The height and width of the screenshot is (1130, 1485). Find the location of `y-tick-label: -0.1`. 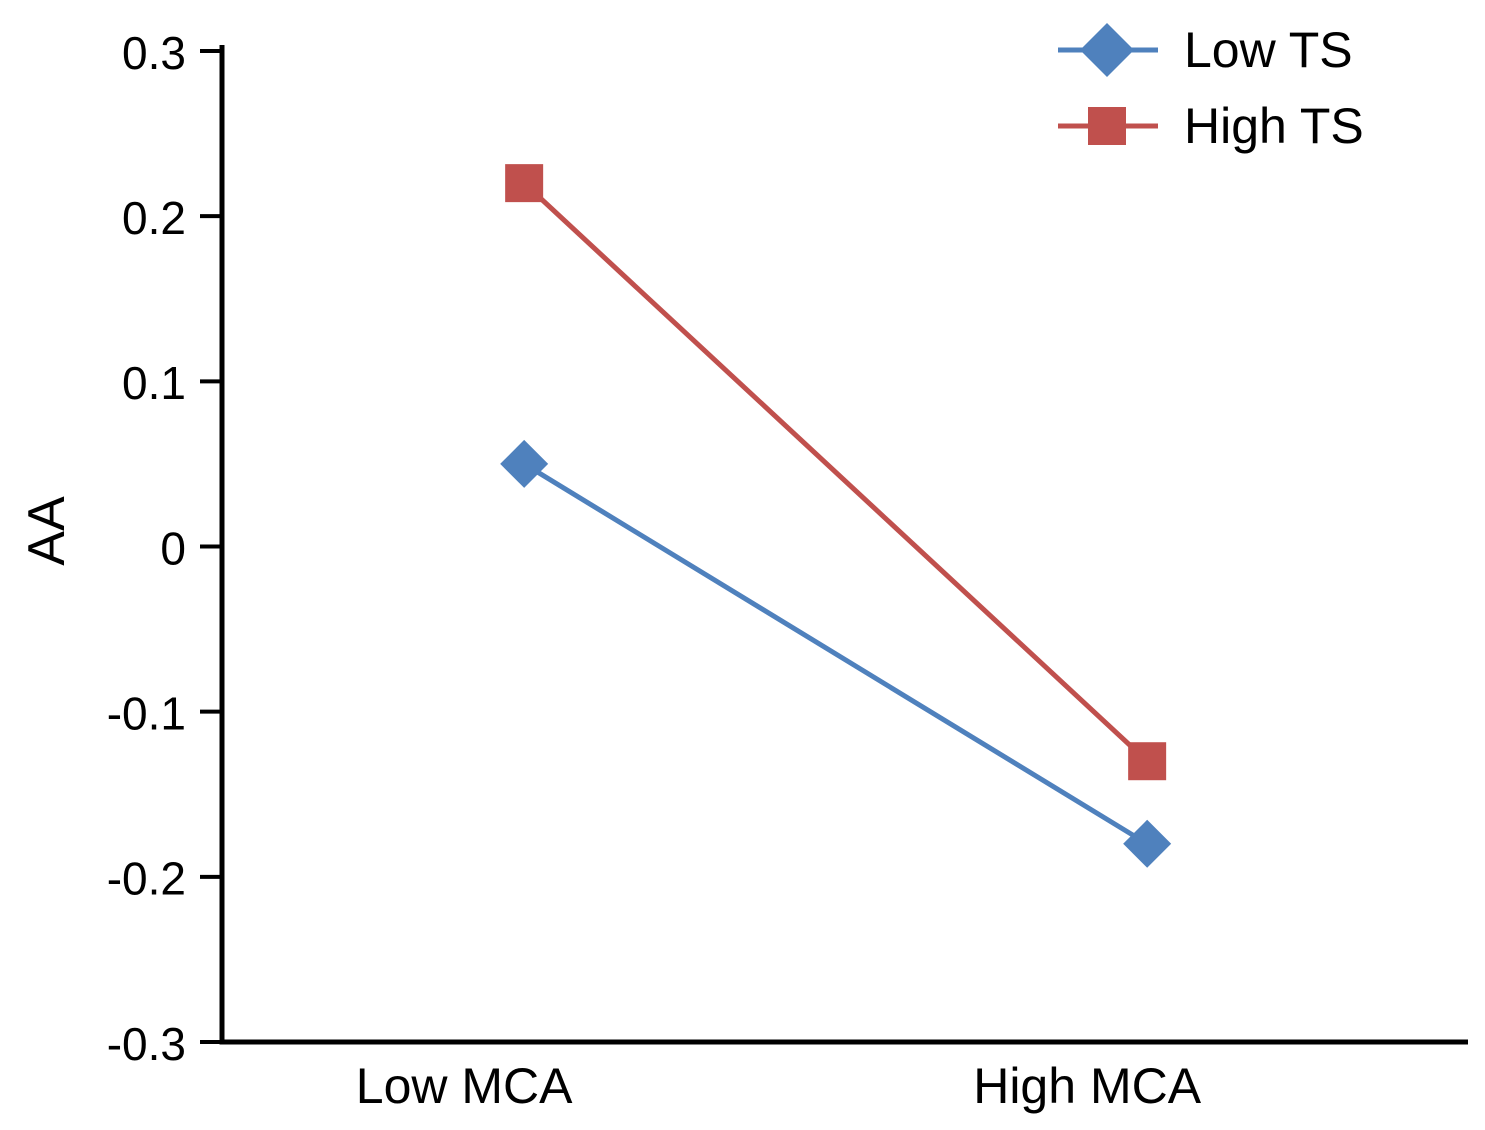

y-tick-label: -0.1 is located at coordinates (146, 714).